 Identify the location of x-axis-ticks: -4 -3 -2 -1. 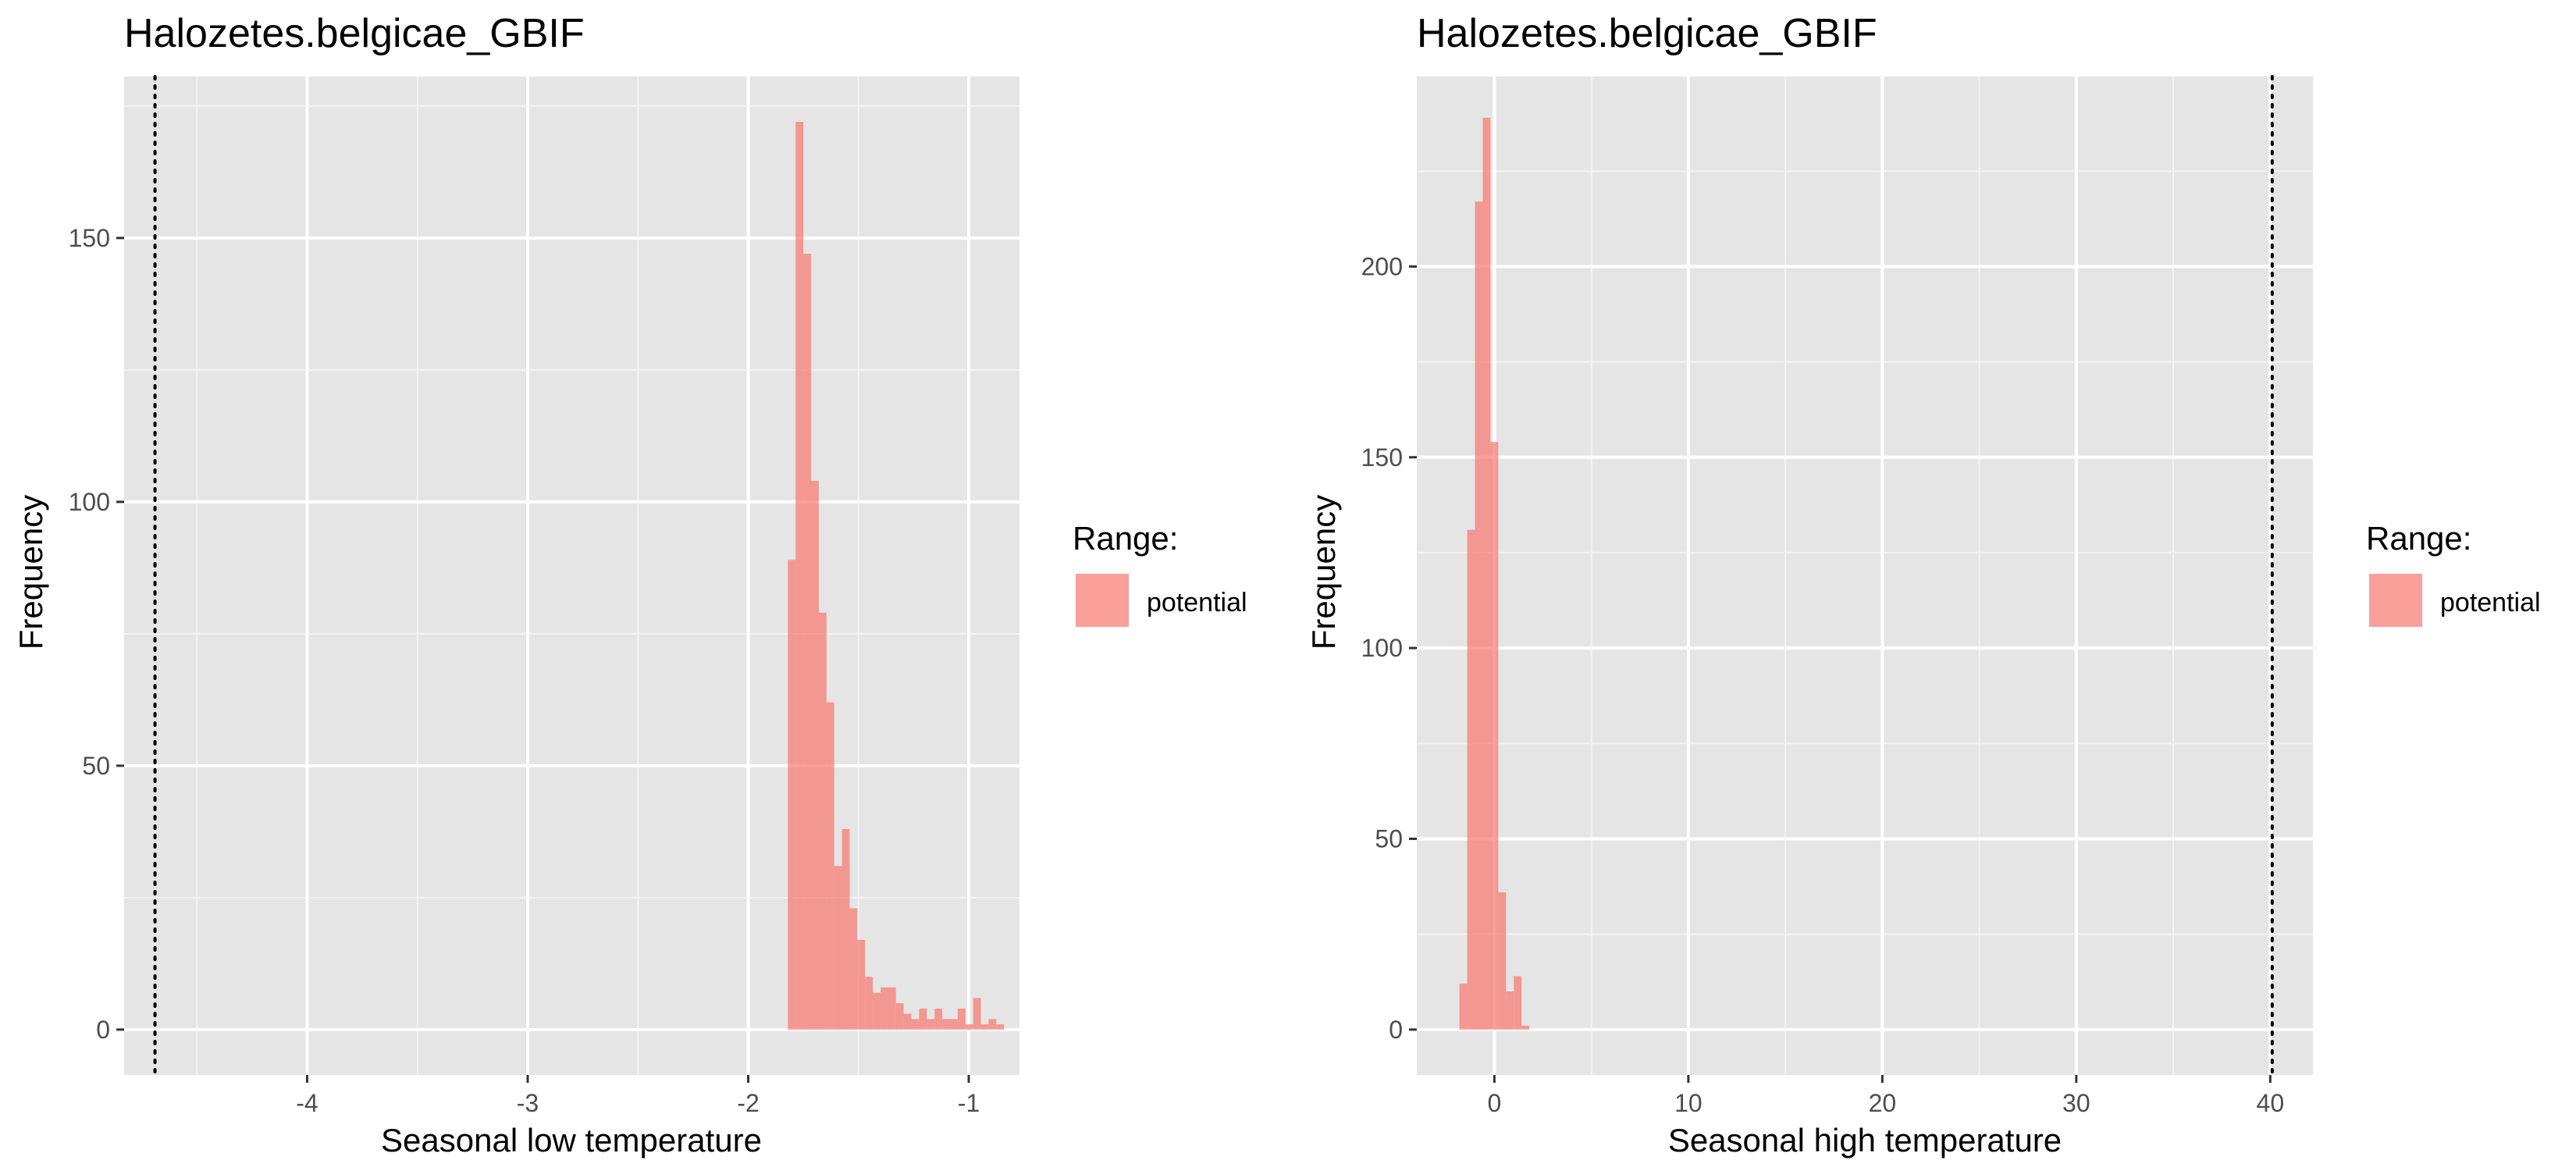
(638, 1096).